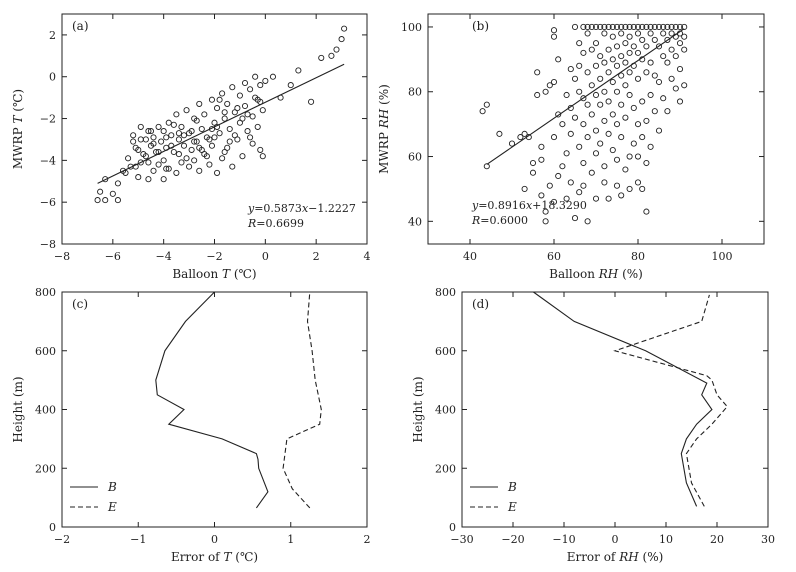  I want to click on profile-line-E, so click(670, 400).